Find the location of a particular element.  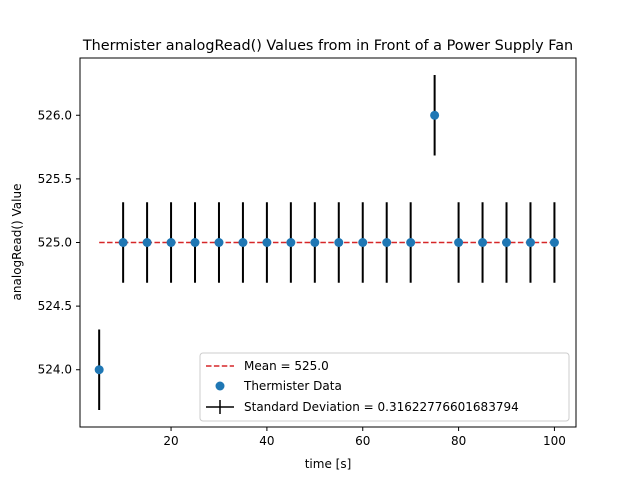

x-tick-label: 20 is located at coordinates (170, 441).